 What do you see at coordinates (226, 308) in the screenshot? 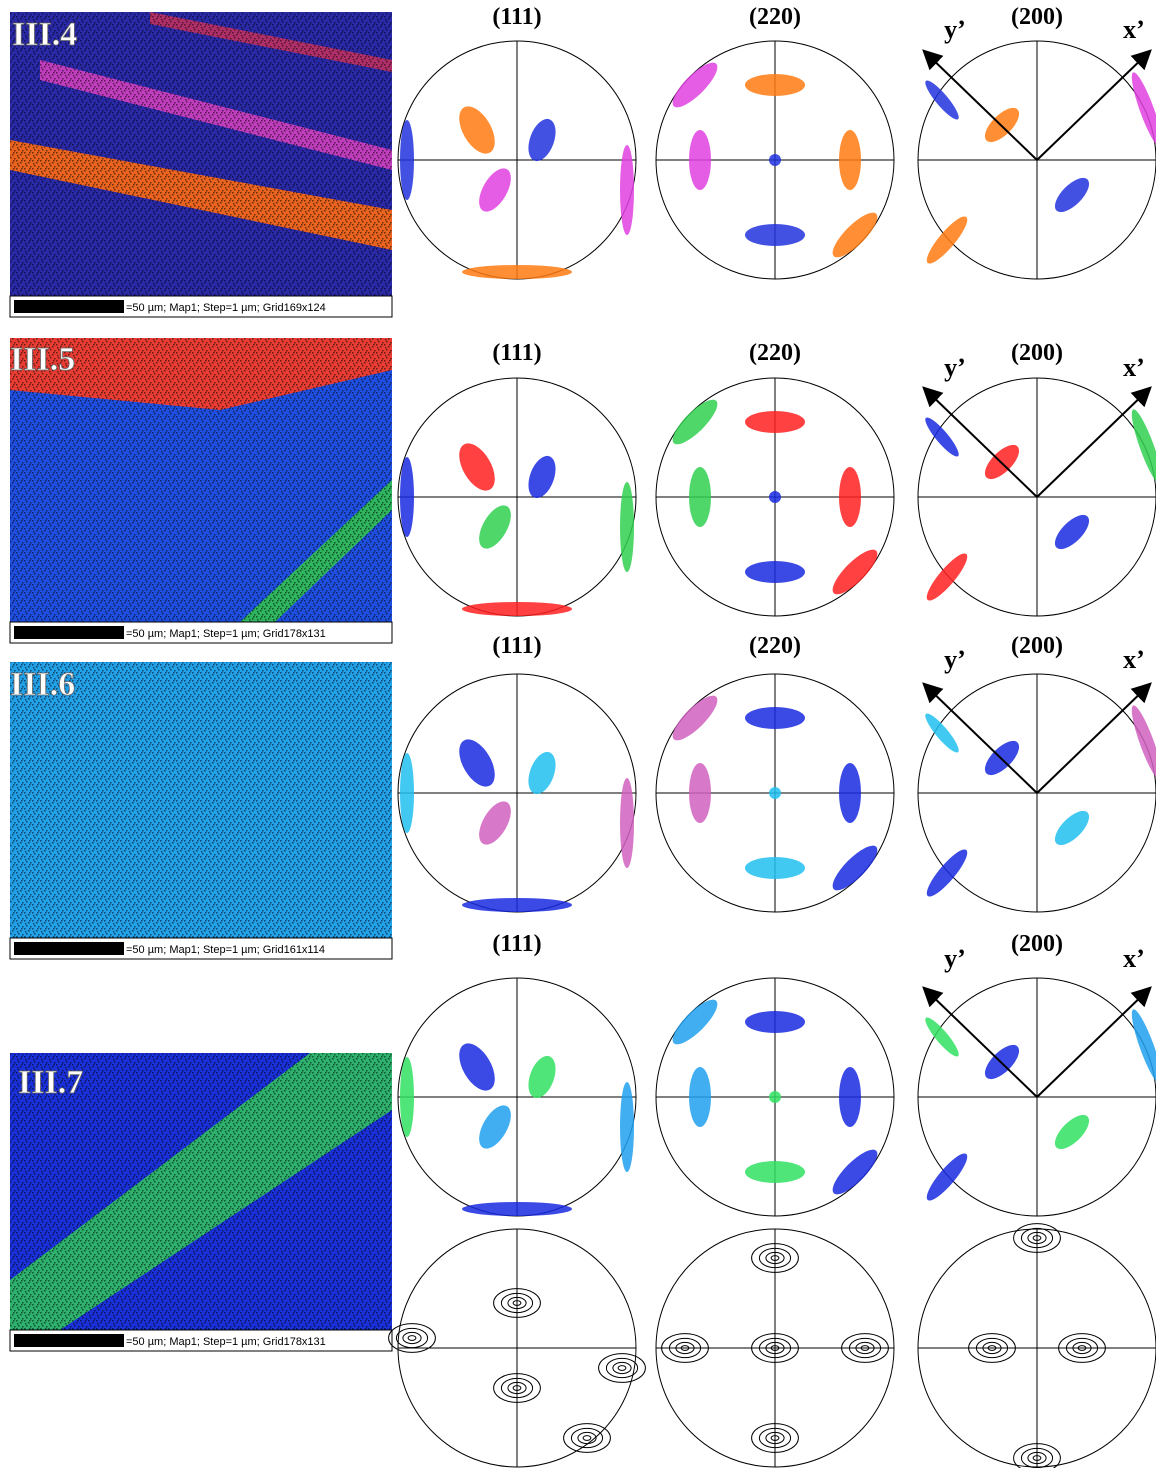
I see `scale-caption: =50 µm; Map1; Step=1 µm; Grid169x124` at bounding box center [226, 308].